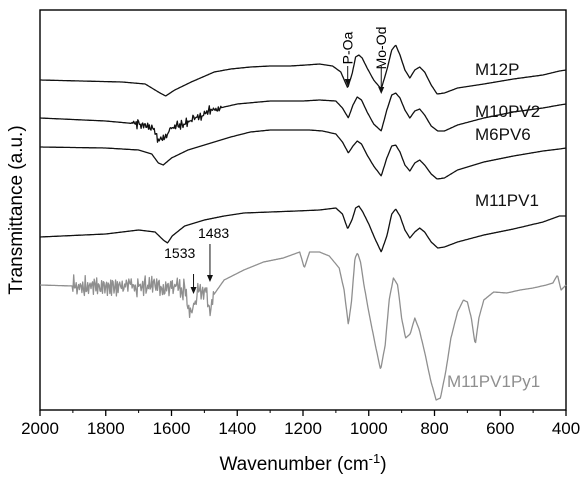  What do you see at coordinates (172, 428) in the screenshot?
I see `x-tick-label: 1600` at bounding box center [172, 428].